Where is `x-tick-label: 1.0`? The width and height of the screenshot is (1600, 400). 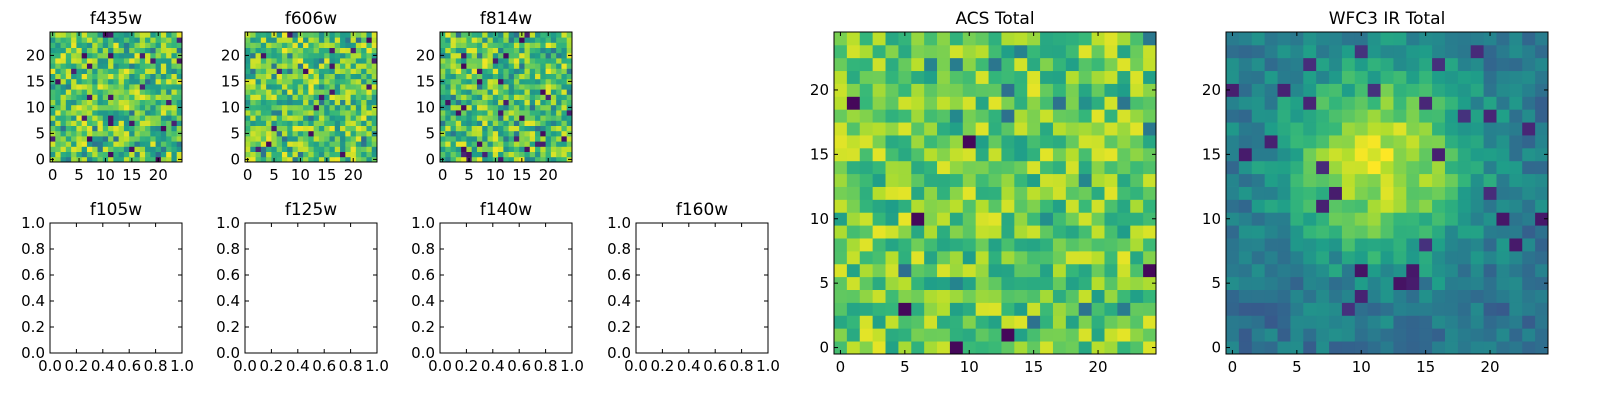
x-tick-label: 1.0 is located at coordinates (768, 366).